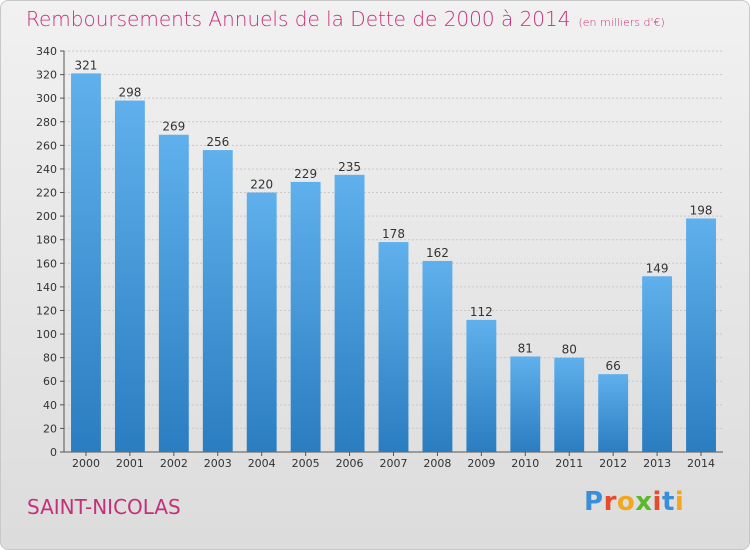 This screenshot has width=750, height=550. Describe the element at coordinates (46, 122) in the screenshot. I see `y-tick-label: 280` at that location.